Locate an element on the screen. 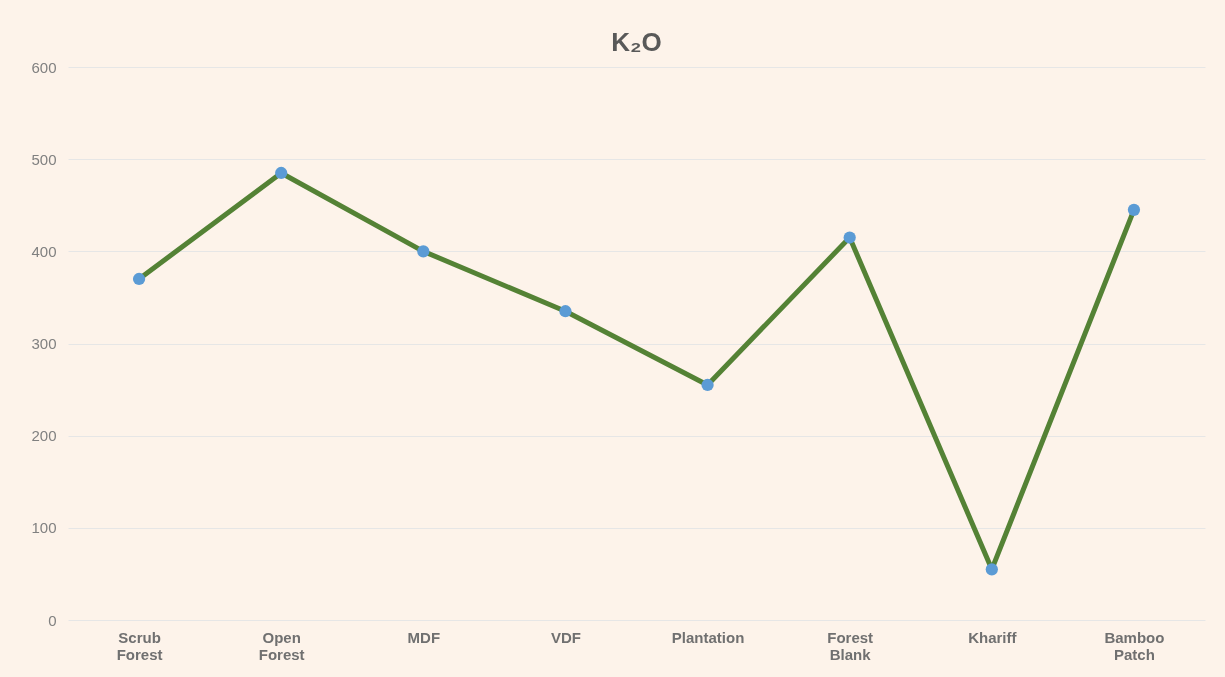  chart-title: K₂O is located at coordinates (636, 42).